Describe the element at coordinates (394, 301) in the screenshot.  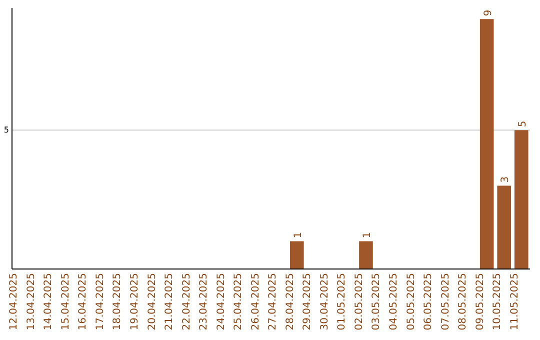
I see `x-tick-label: 04.05.2025` at that location.